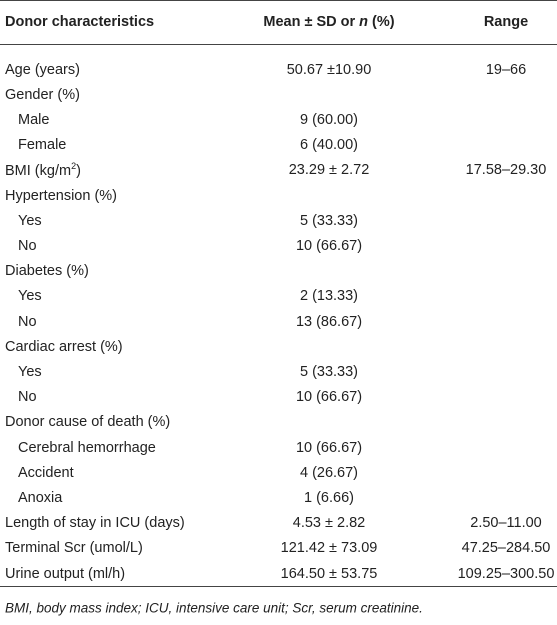 This screenshot has height=625, width=557. Describe the element at coordinates (311, 22) in the screenshot. I see `text-part: Mean ± SD or` at that location.